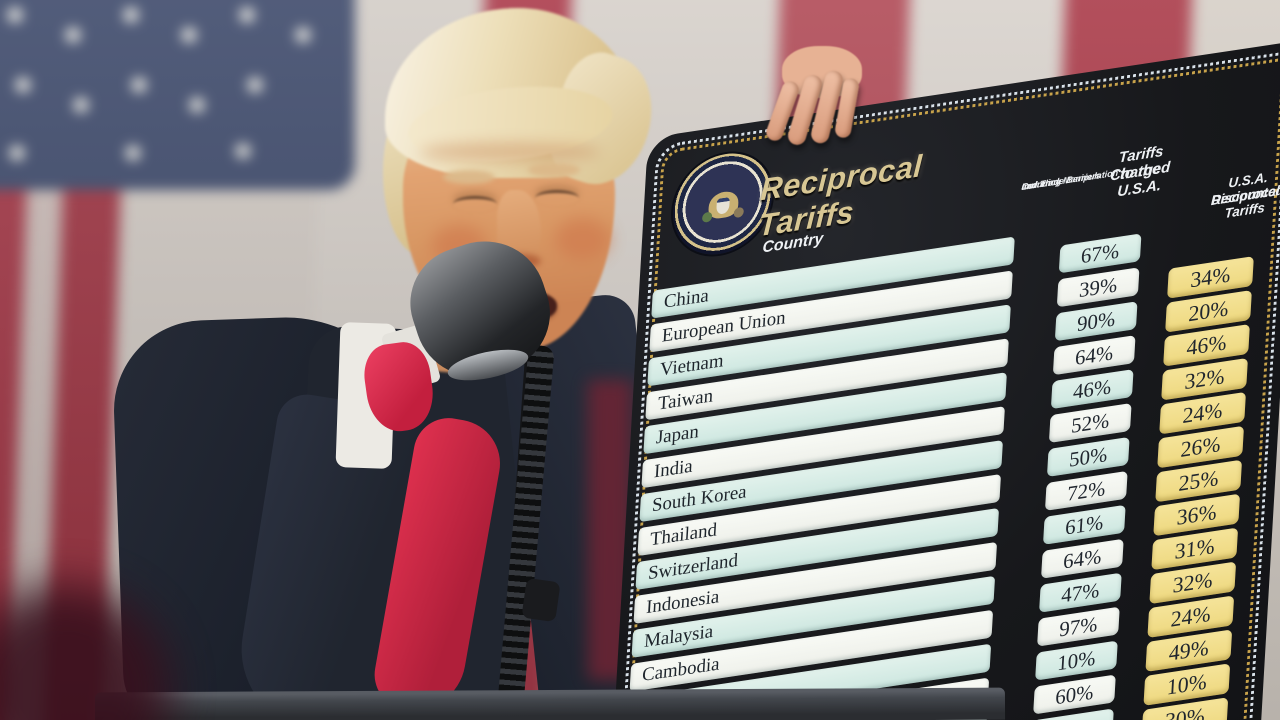  Describe the element at coordinates (550, 703) in the screenshot. I see `podium` at that location.